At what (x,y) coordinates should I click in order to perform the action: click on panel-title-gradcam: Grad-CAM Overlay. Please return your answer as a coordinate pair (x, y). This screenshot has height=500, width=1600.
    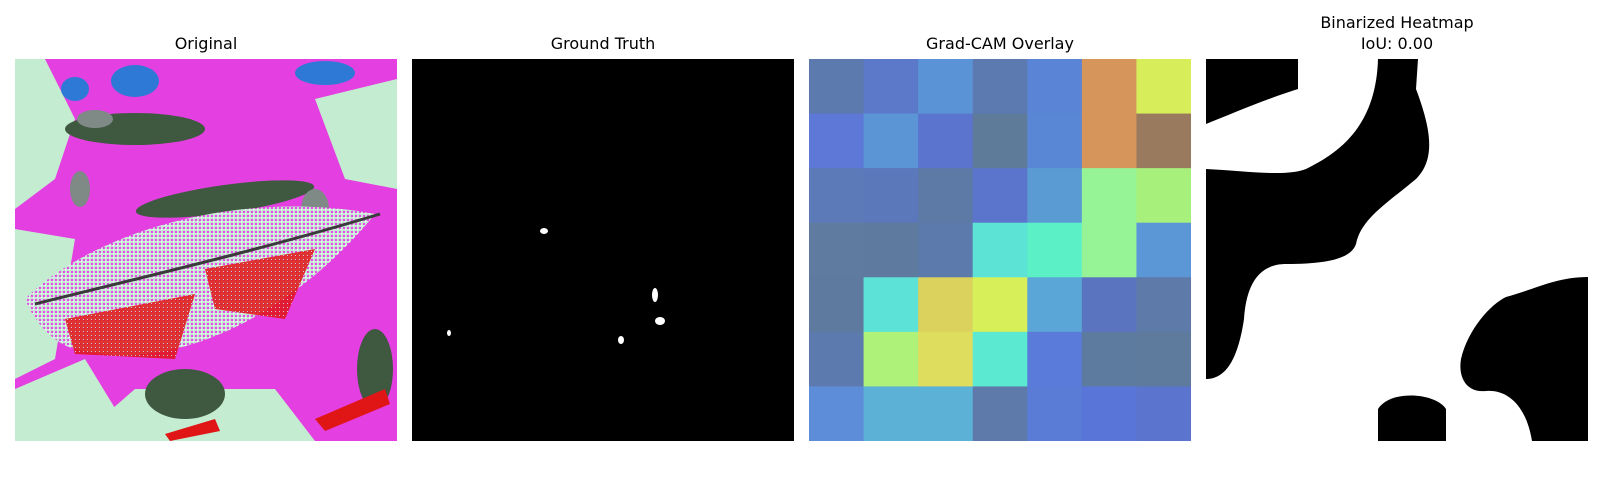
    Looking at the image, I should click on (1000, 43).